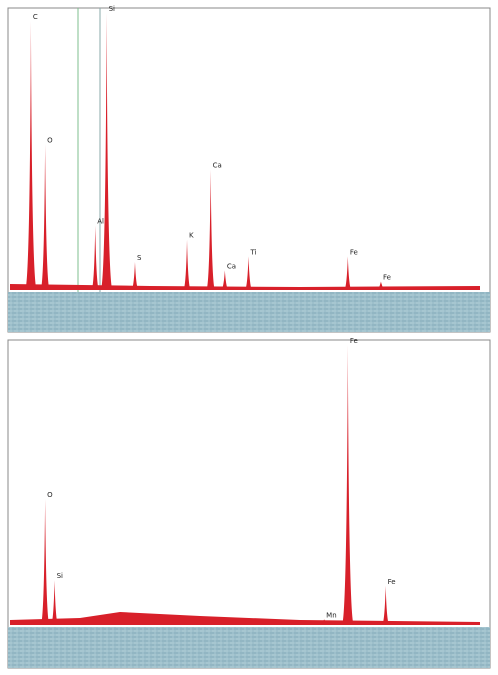  I want to click on peak-label: C, so click(35, 17).